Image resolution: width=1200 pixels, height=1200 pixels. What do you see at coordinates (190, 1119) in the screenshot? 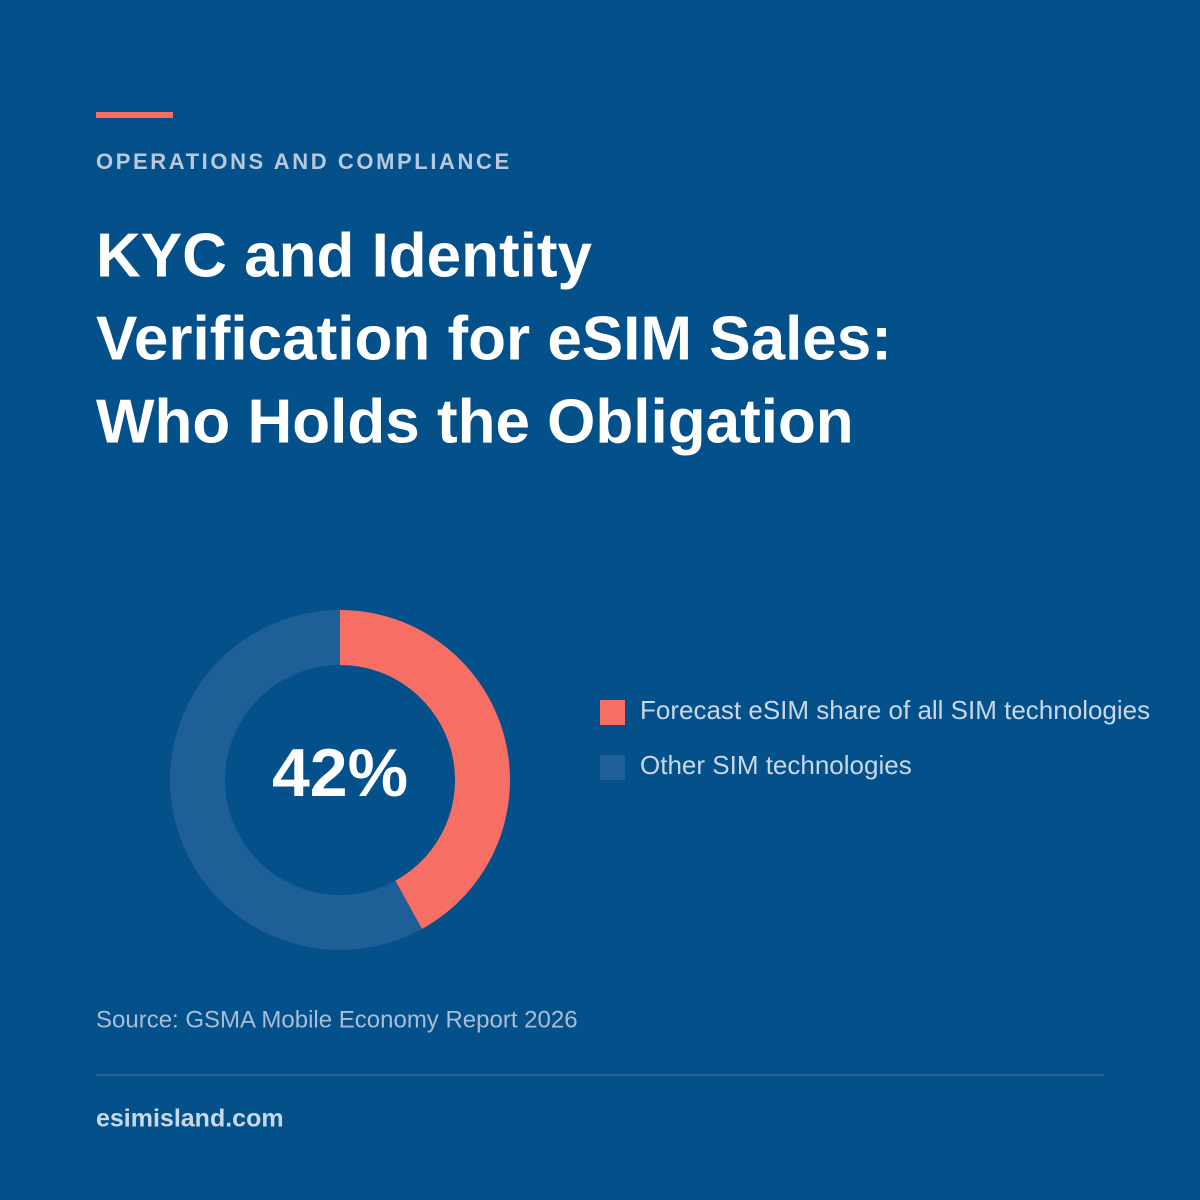
I see `footer: esimisland.com` at bounding box center [190, 1119].